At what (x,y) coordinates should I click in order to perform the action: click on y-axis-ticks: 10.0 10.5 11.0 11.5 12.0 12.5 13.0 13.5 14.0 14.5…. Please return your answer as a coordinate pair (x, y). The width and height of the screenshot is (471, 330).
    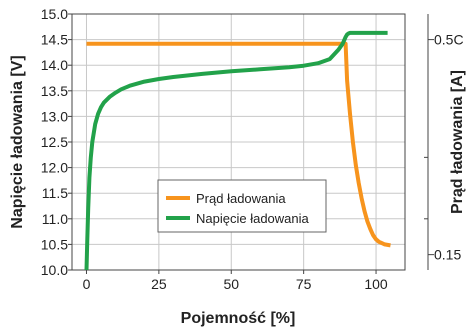
    Looking at the image, I should click on (56, 142).